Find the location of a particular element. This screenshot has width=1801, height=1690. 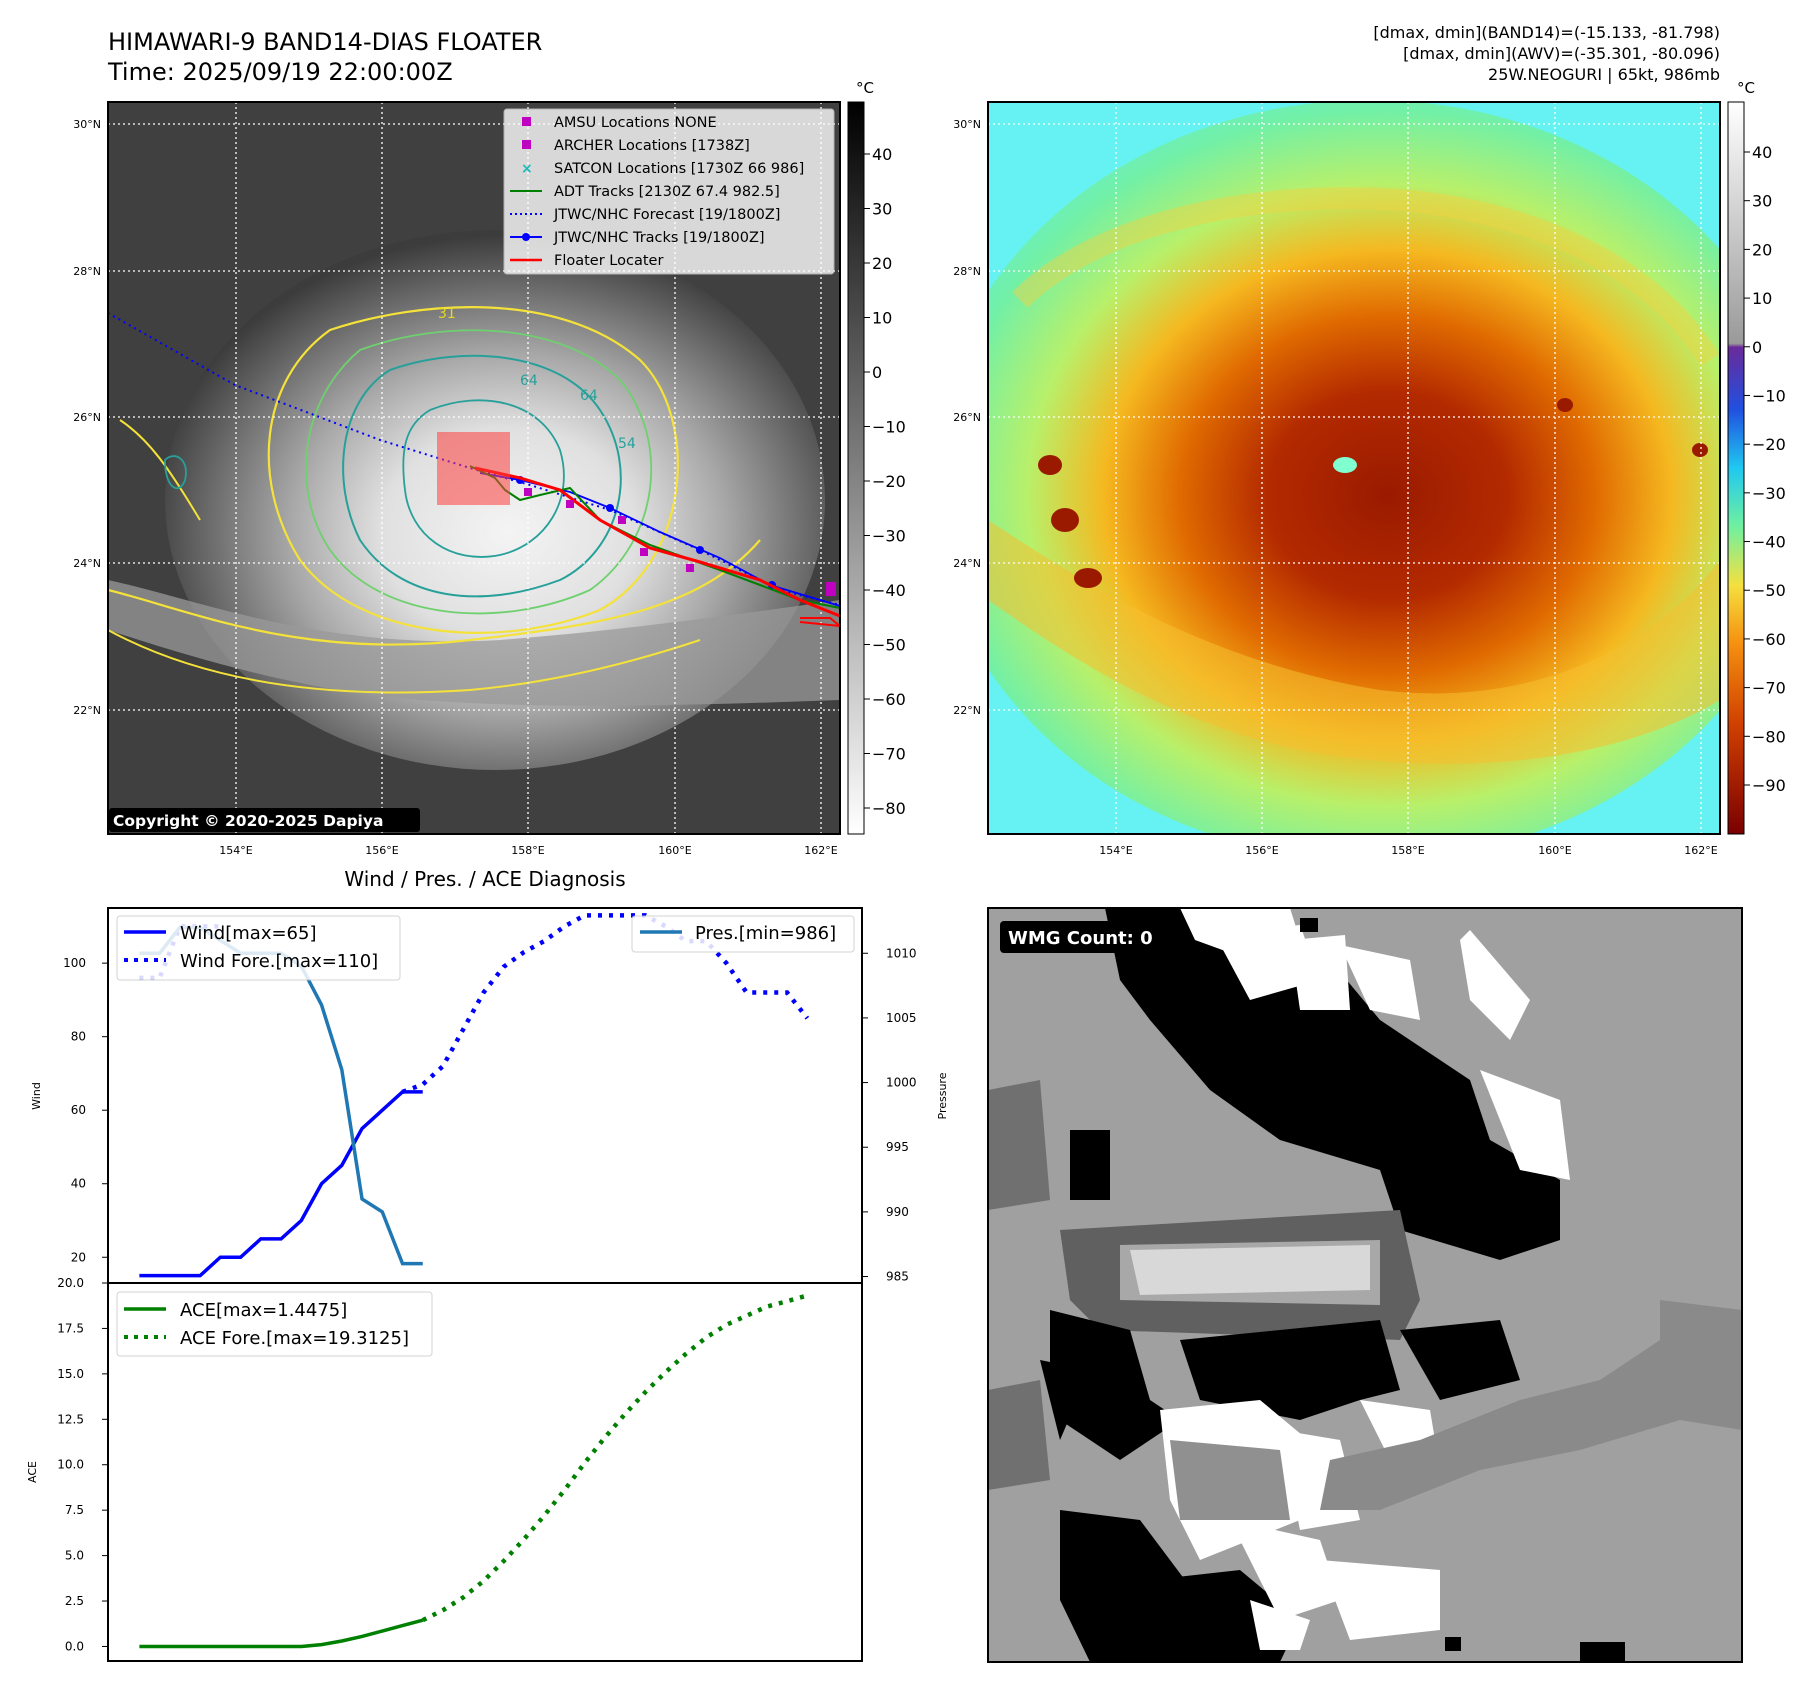

ace-tick-label: 20.0 is located at coordinates (70, 1283).